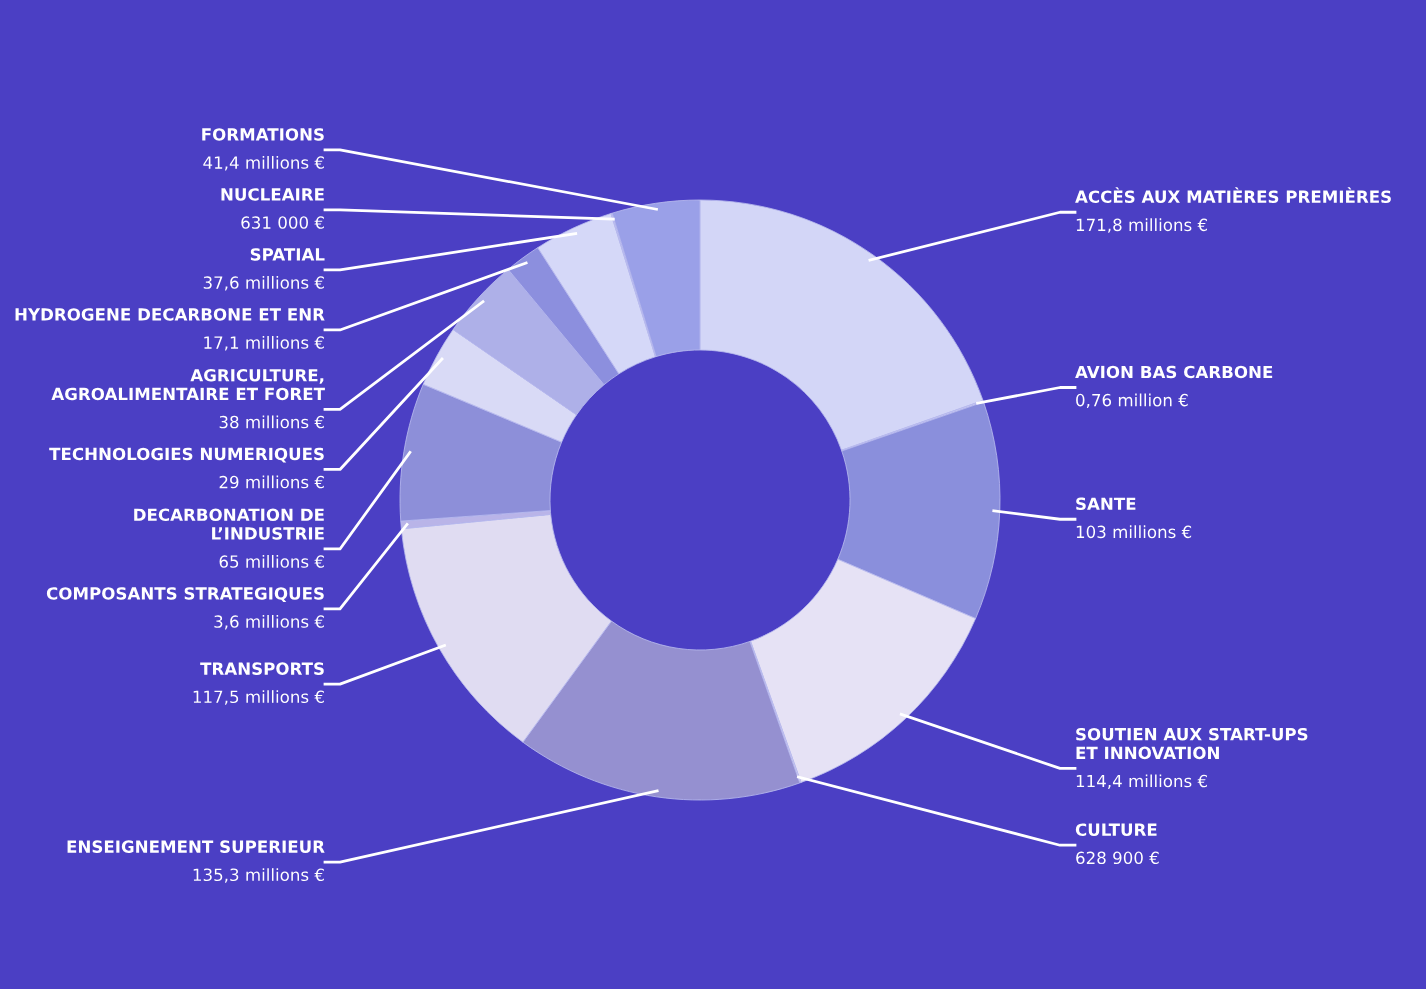 This screenshot has width=1426, height=989. What do you see at coordinates (263, 283) in the screenshot?
I see `data-label: 37,6 millions €` at bounding box center [263, 283].